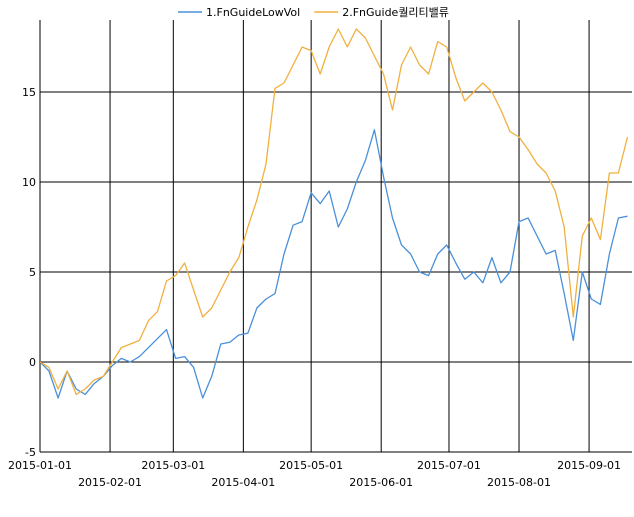  What do you see at coordinates (29, 182) in the screenshot?
I see `y-tick-label: 10` at bounding box center [29, 182].